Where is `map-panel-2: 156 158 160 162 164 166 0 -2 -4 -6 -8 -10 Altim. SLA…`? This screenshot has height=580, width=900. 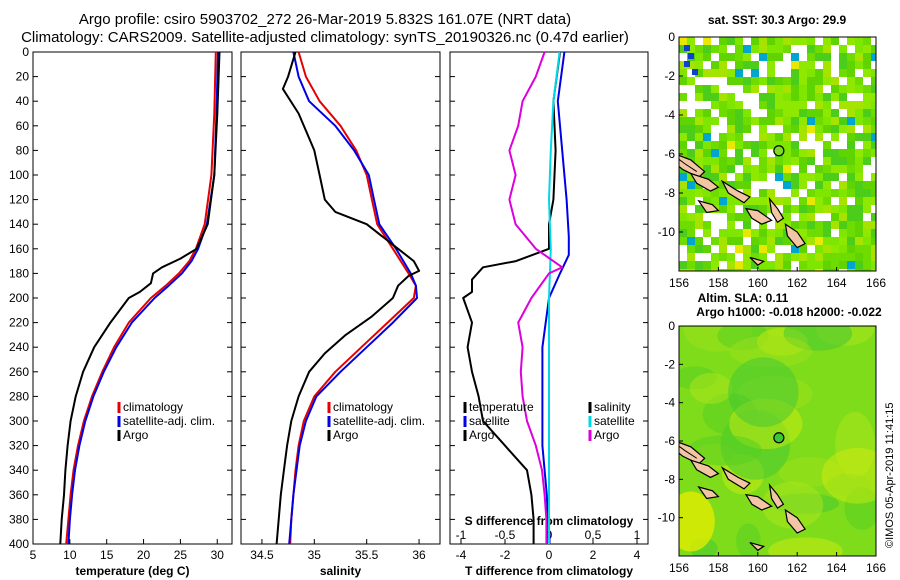
map-panel-2: 156 158 160 162 164 166 0 -2 -4 -6 -8 -10 Altim. SLA… is located at coordinates (772, 433).